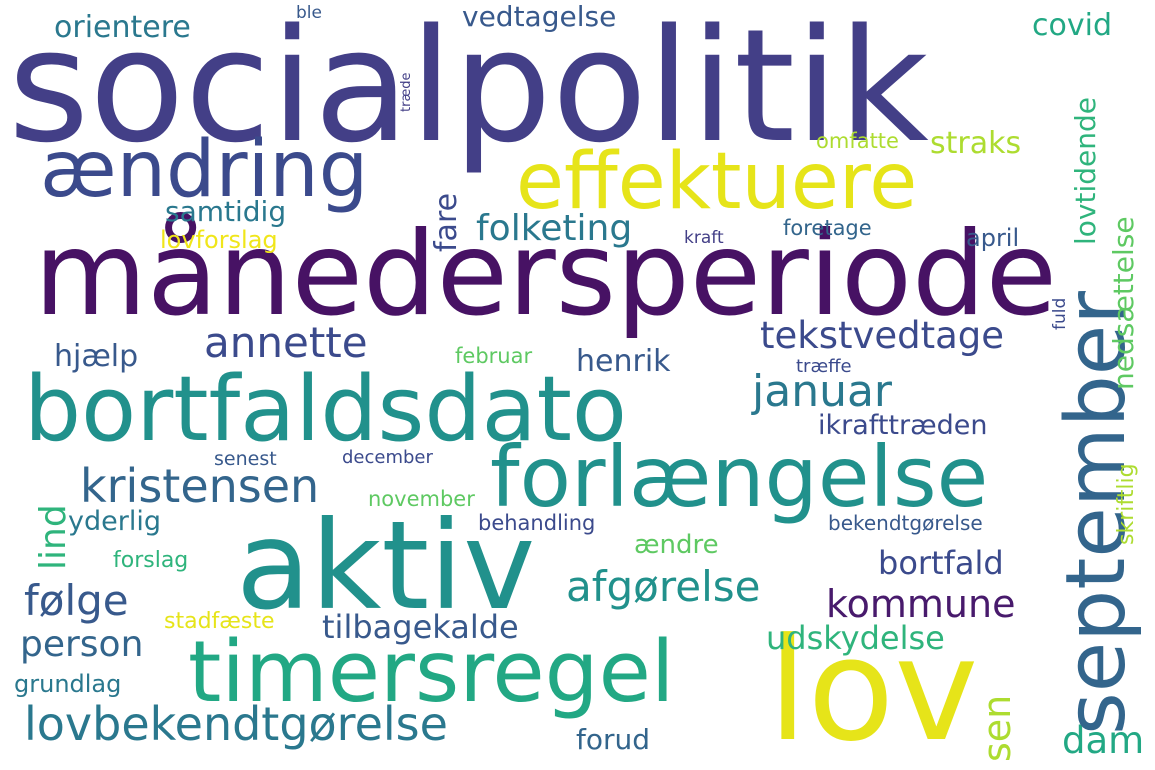 The width and height of the screenshot is (1155, 770). Describe the element at coordinates (406, 92) in the screenshot. I see `word-traede: træde` at that location.